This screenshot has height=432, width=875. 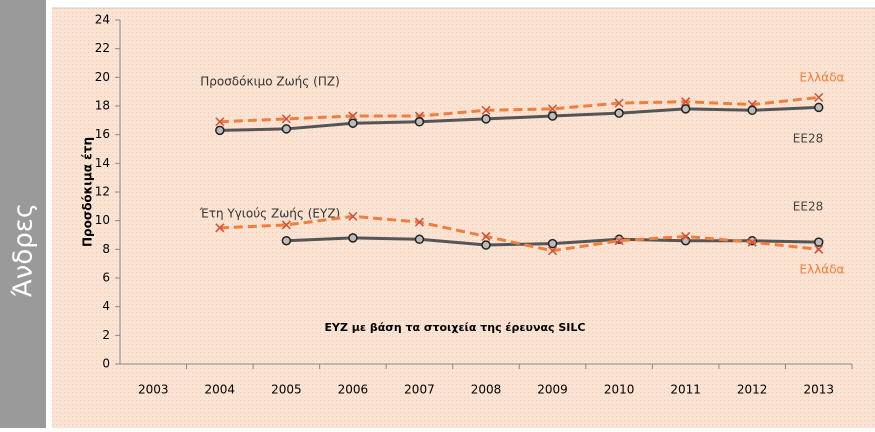 What do you see at coordinates (106, 364) in the screenshot?
I see `y-tick-label: 0` at bounding box center [106, 364].